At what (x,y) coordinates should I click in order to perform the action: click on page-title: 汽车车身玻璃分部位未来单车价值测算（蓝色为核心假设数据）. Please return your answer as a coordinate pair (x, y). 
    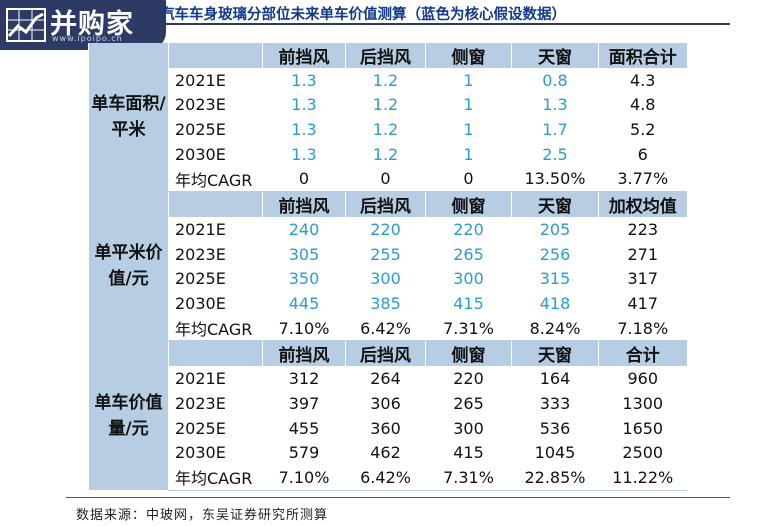
    Looking at the image, I should click on (363, 14).